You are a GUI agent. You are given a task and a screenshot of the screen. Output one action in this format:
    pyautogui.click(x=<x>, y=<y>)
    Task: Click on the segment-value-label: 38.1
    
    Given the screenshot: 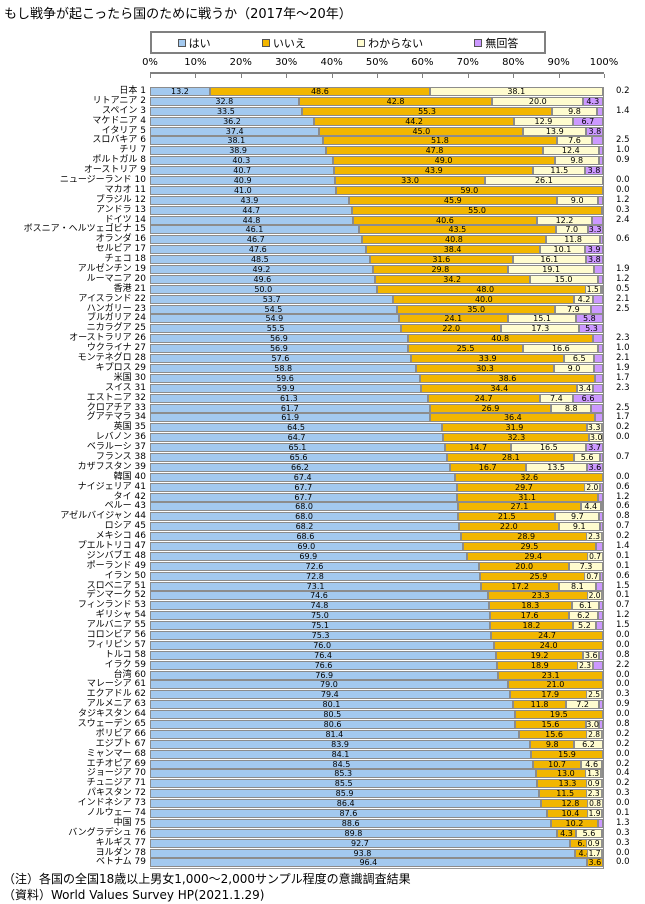 What is the action you would take?
    pyautogui.click(x=516, y=91)
    